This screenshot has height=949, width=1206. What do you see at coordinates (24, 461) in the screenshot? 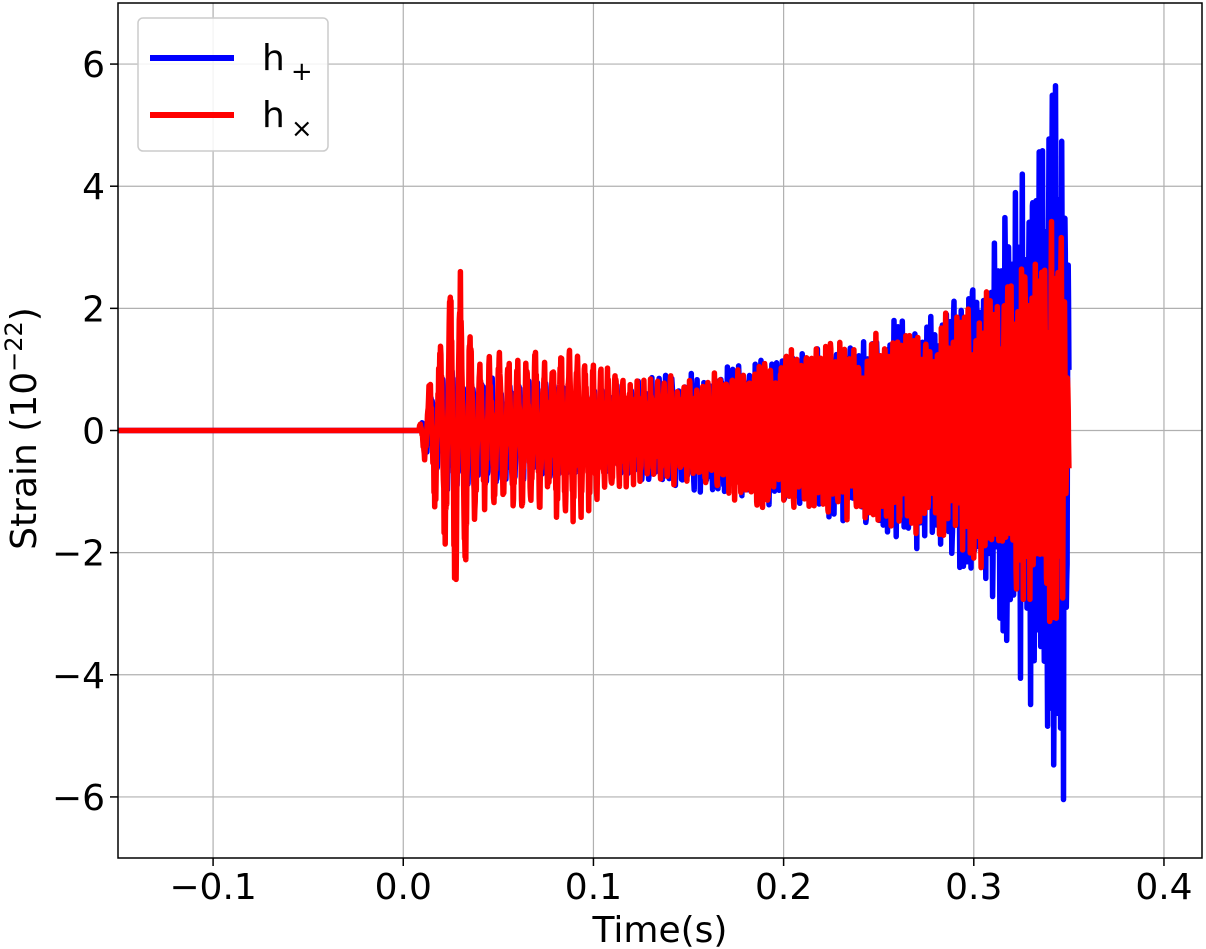
I see `y-axis-label-text: Strain (10` at bounding box center [24, 461].